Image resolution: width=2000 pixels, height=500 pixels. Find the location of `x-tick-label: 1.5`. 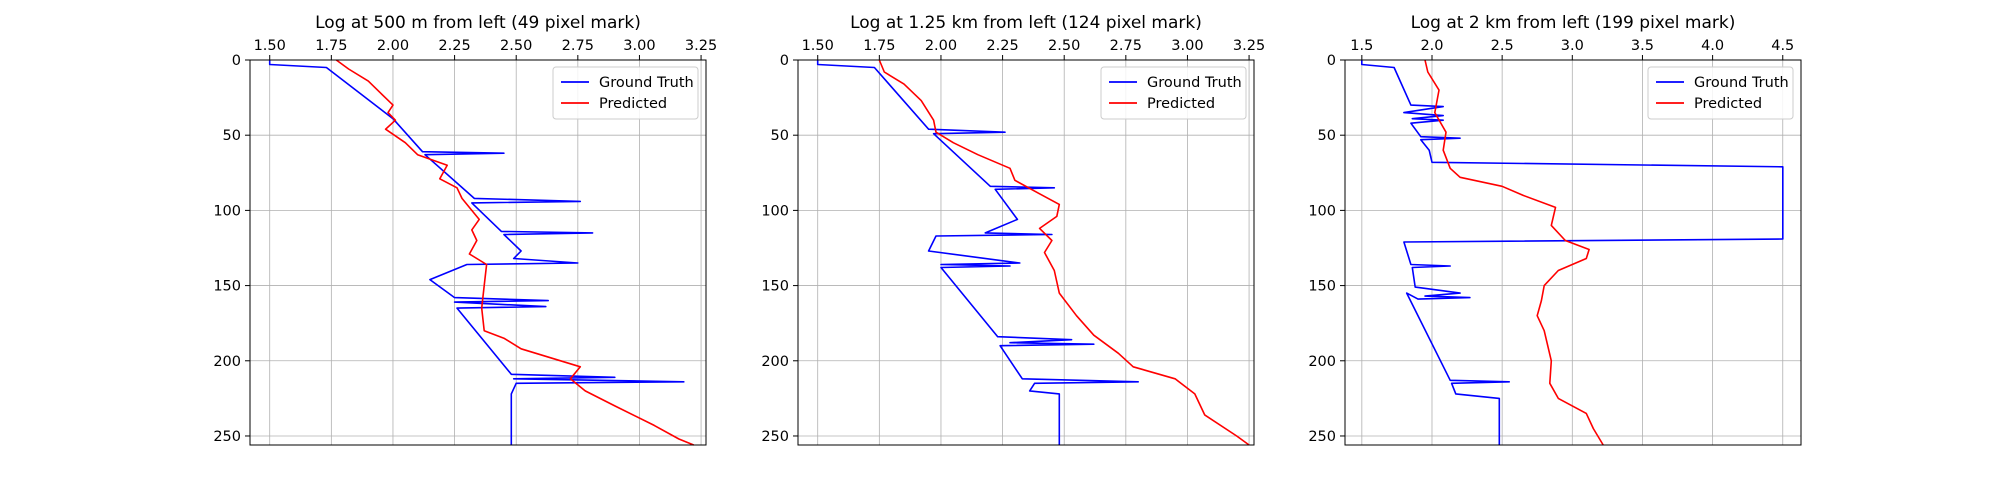

x-tick-label: 1.5 is located at coordinates (1361, 46).